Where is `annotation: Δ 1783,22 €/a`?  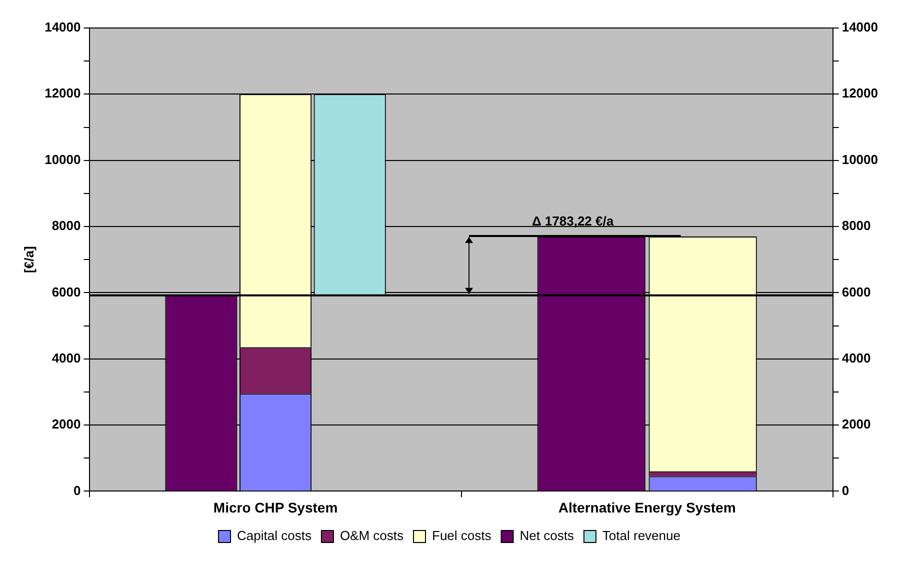 annotation: Δ 1783,22 €/a is located at coordinates (573, 221).